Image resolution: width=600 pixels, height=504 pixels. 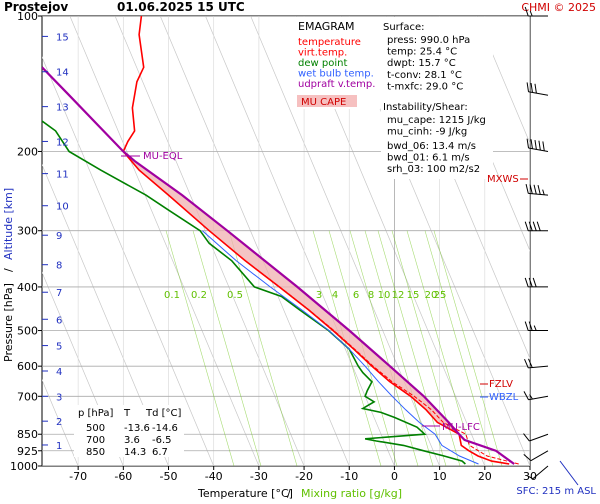 What do you see at coordinates (59, 236) in the screenshot?
I see `altitude-label: 9` at bounding box center [59, 236].